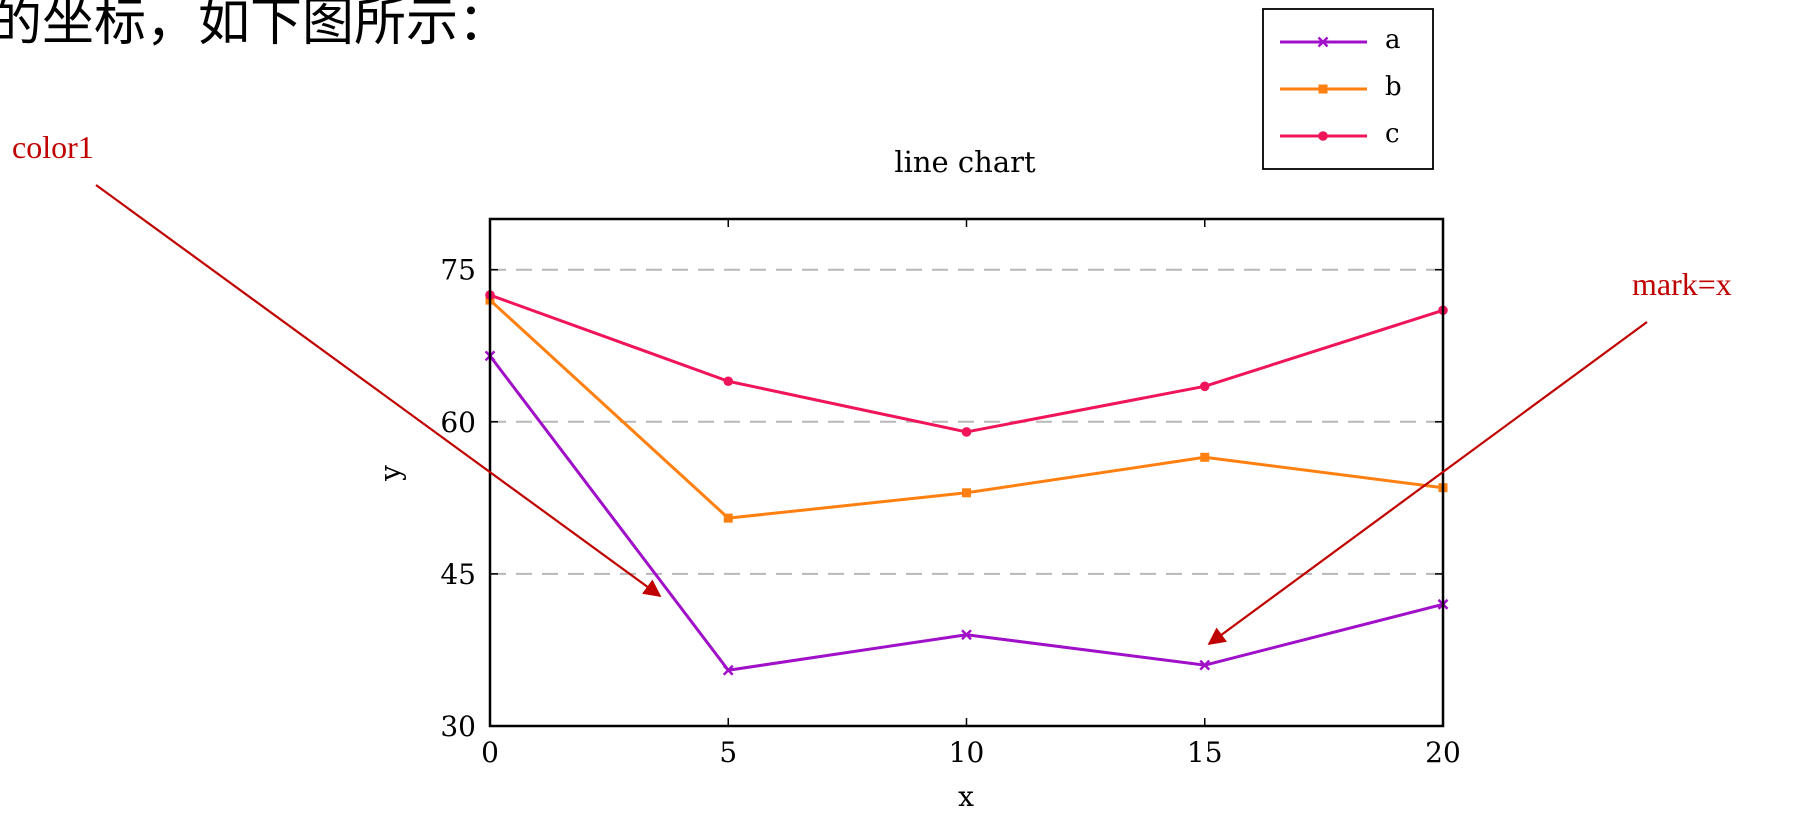  What do you see at coordinates (490, 752) in the screenshot?
I see `x-tick-label: 0` at bounding box center [490, 752].